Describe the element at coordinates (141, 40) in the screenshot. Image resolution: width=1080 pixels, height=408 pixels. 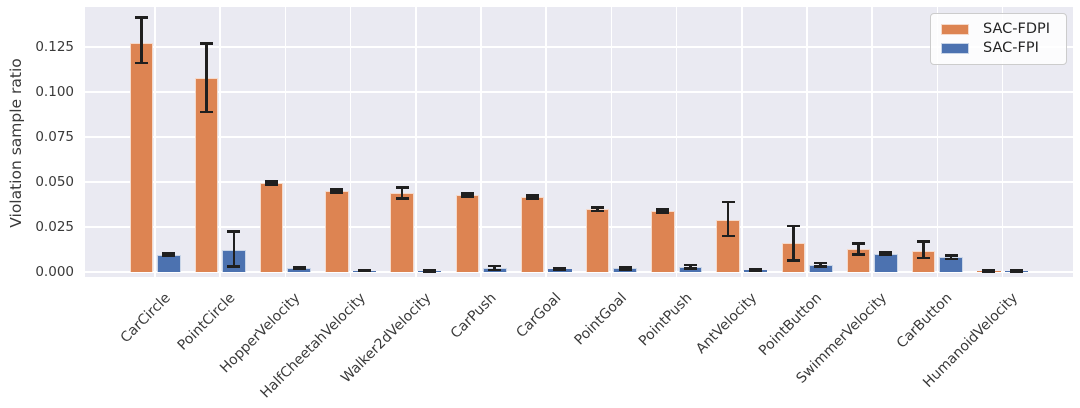
I see `errorbar-sac-fdpi-carcircle` at that location.